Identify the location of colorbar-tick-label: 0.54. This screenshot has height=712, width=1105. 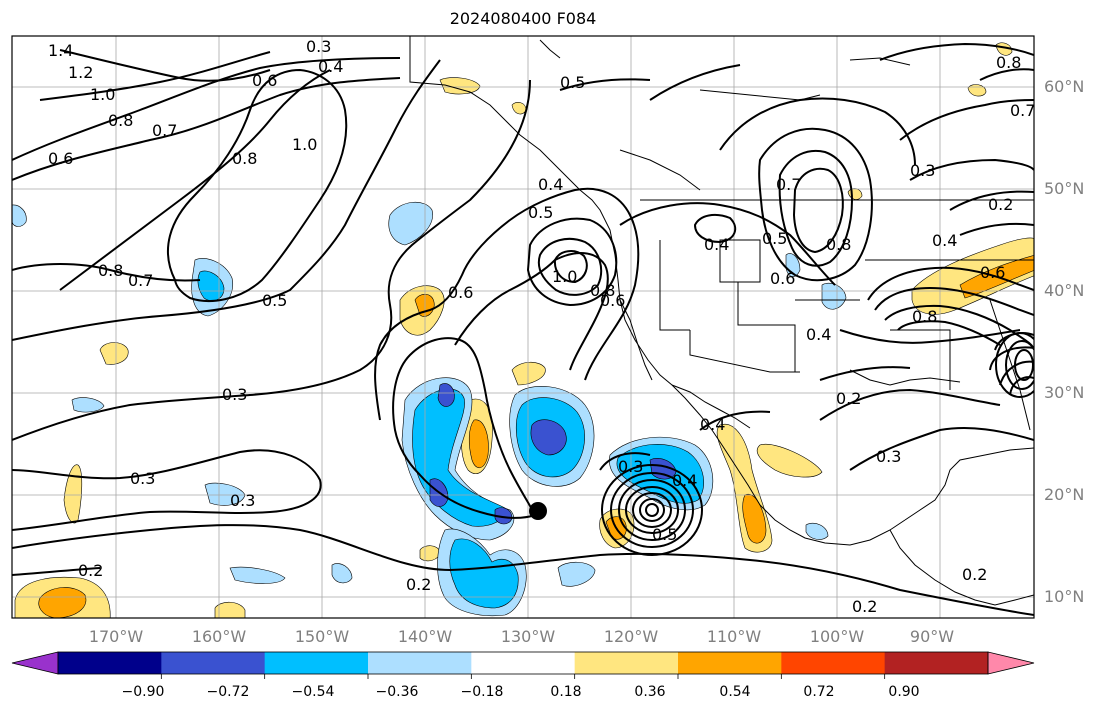
(735, 692).